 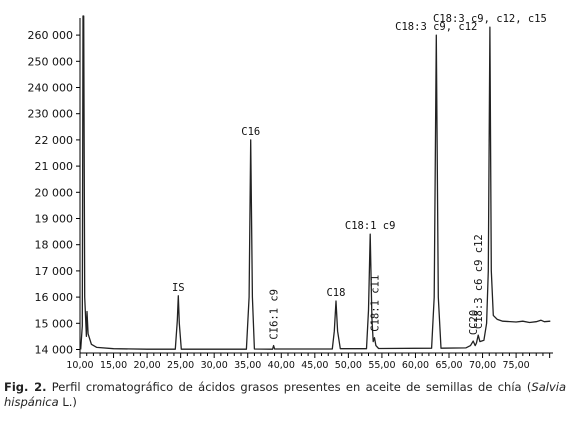 What do you see at coordinates (54, 271) in the screenshot?
I see `y-tick-label: 17 000` at bounding box center [54, 271].